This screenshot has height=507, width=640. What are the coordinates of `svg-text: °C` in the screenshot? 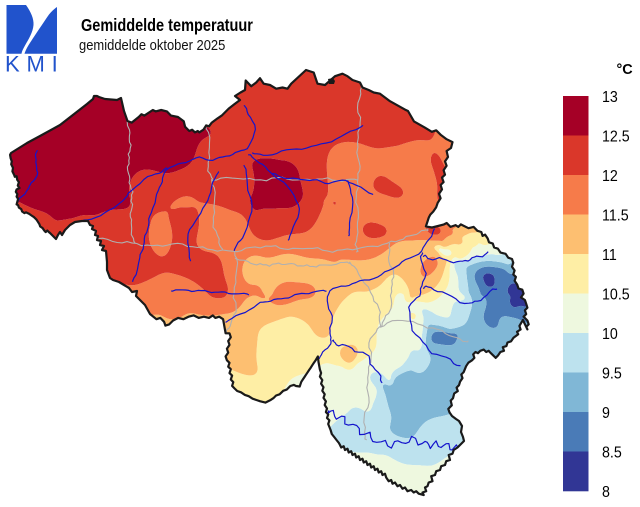 It's located at (625, 70).